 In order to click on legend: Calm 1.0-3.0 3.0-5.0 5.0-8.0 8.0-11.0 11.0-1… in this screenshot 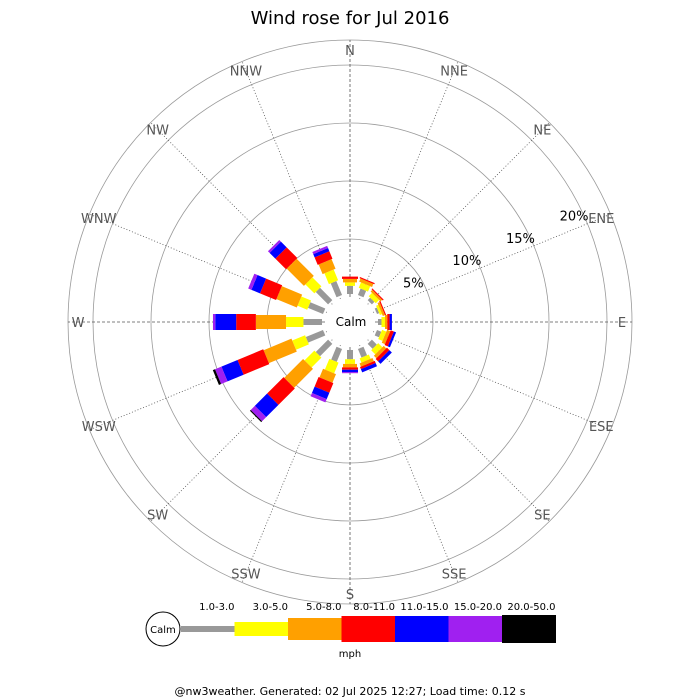, I will do `click(350, 631)`.